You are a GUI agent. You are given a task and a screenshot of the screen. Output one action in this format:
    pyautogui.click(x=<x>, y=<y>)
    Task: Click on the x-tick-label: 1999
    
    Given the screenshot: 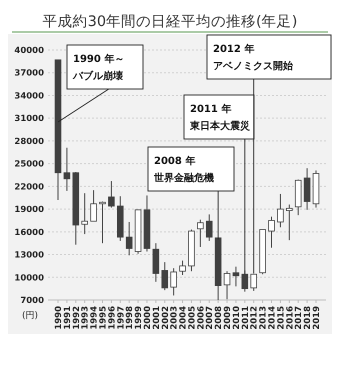 What is the action you would take?
    pyautogui.click(x=139, y=318)
    